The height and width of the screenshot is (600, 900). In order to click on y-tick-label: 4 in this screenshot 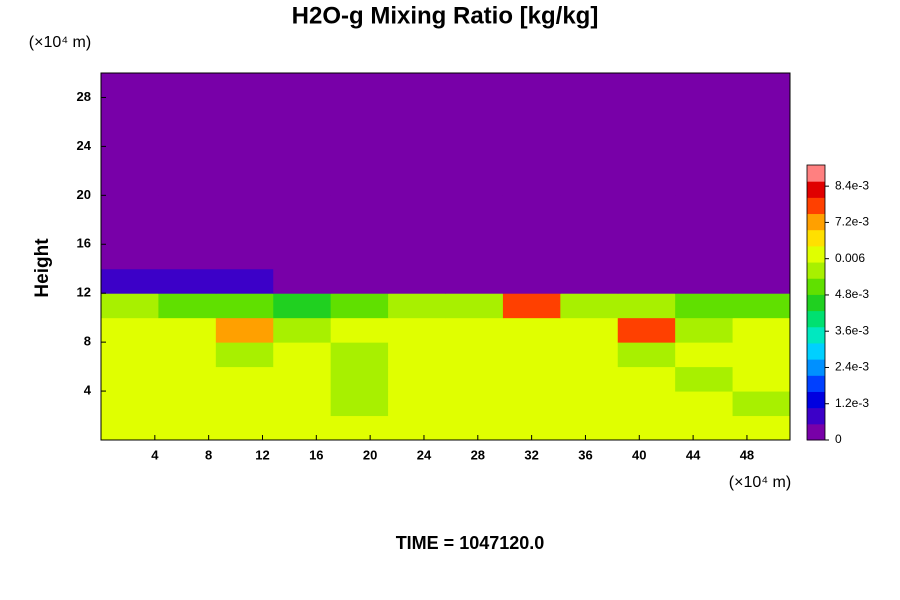, I will do `click(88, 390)`.